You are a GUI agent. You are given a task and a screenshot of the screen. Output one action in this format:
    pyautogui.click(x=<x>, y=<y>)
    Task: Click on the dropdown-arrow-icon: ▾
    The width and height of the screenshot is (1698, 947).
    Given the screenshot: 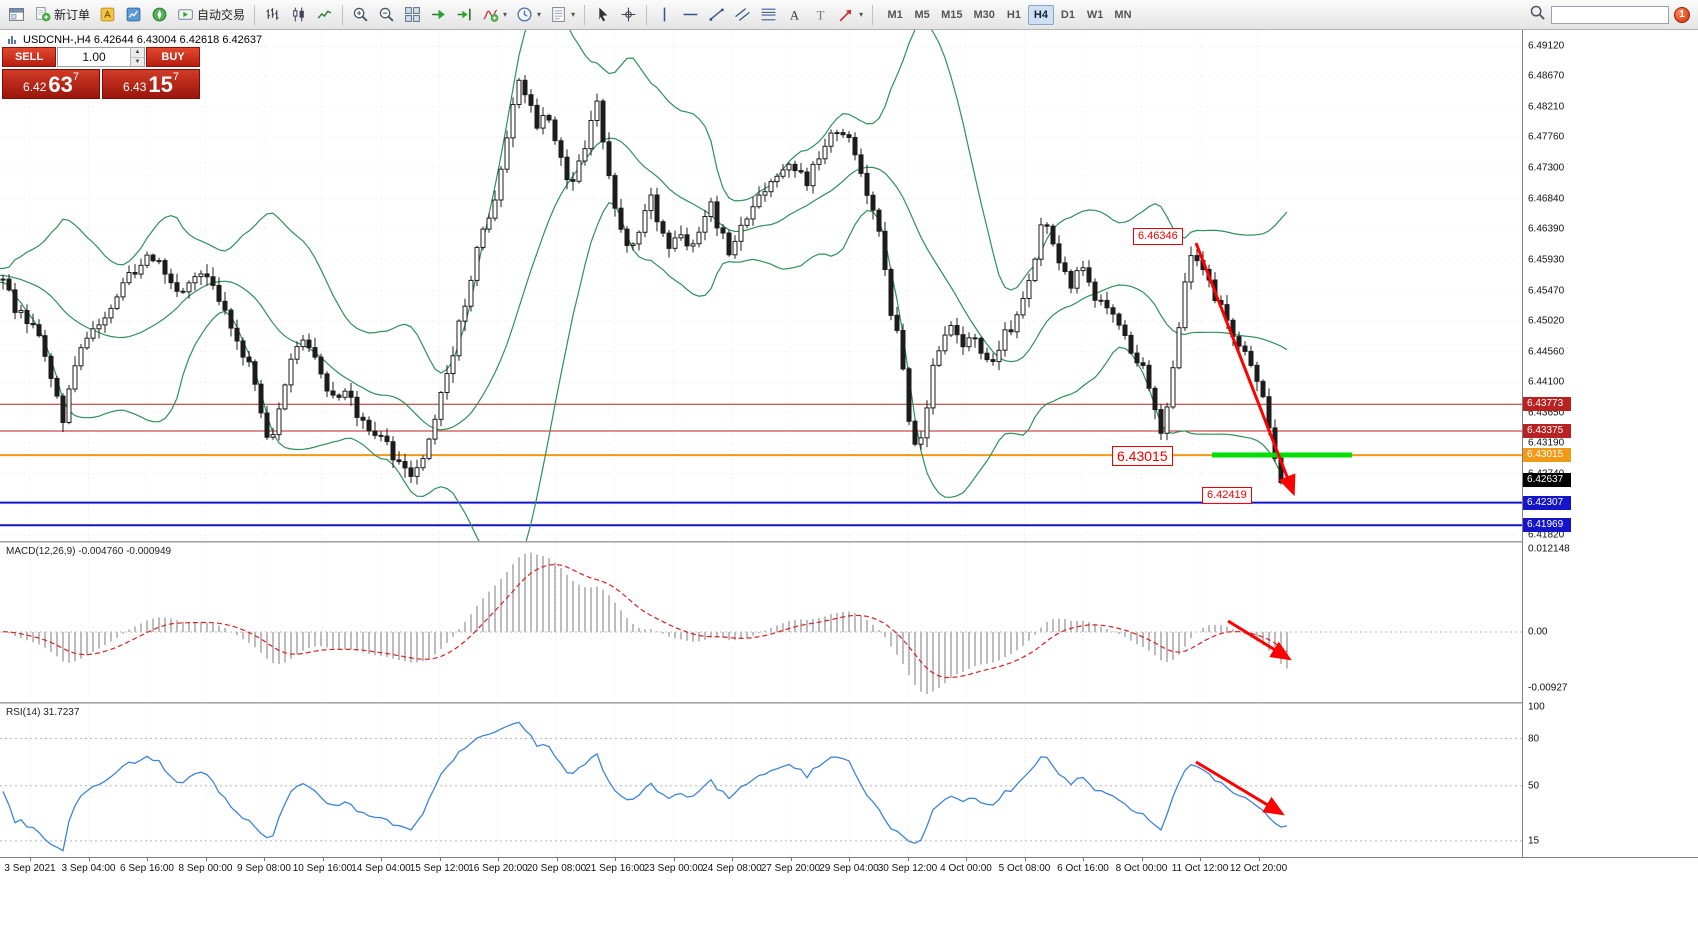 What is the action you would take?
    pyautogui.click(x=505, y=14)
    